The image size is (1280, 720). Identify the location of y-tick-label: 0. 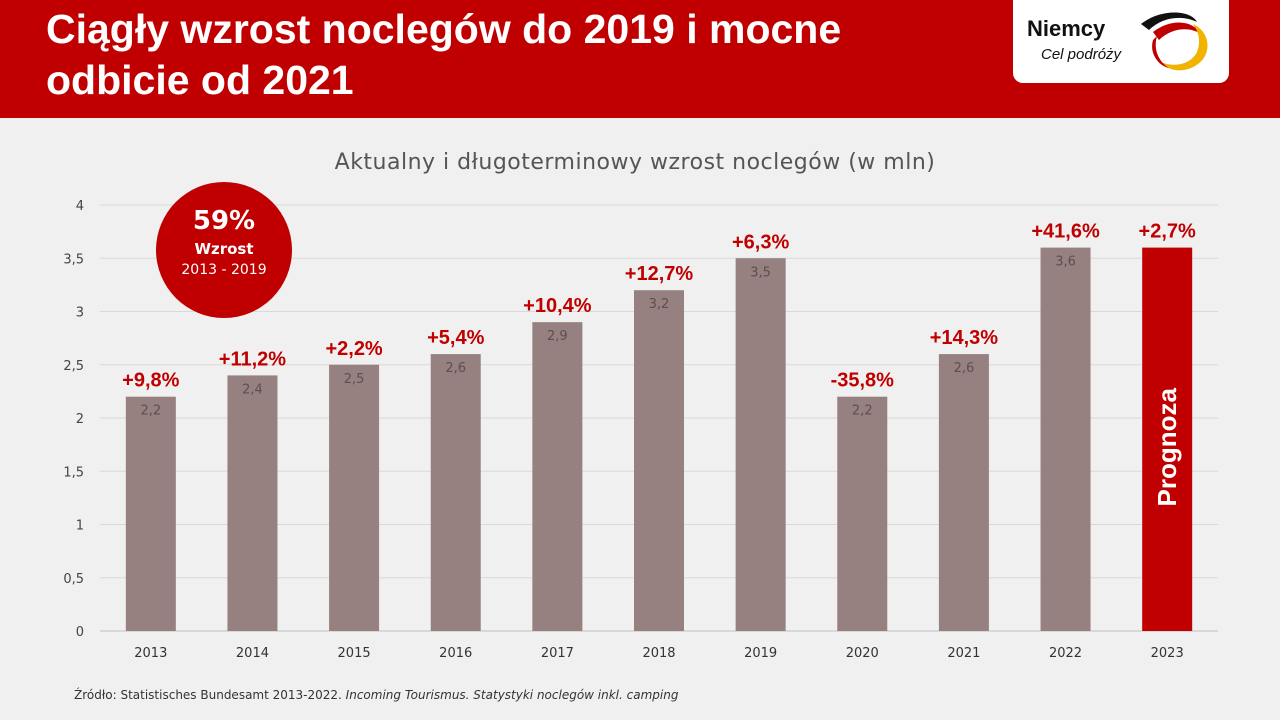
(80, 632).